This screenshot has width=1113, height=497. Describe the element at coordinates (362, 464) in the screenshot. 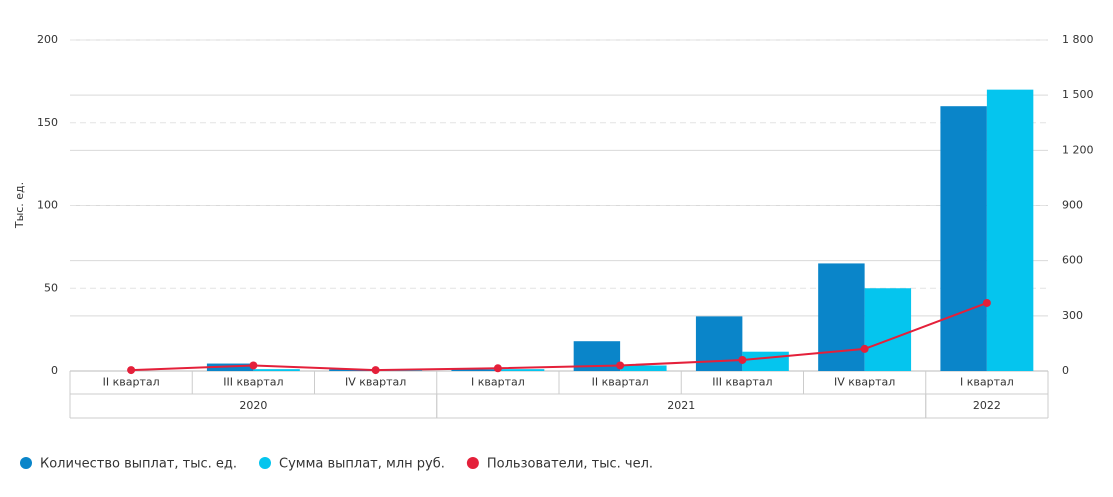

I see `legend-label: Сумма выплат, млн руб.` at that location.